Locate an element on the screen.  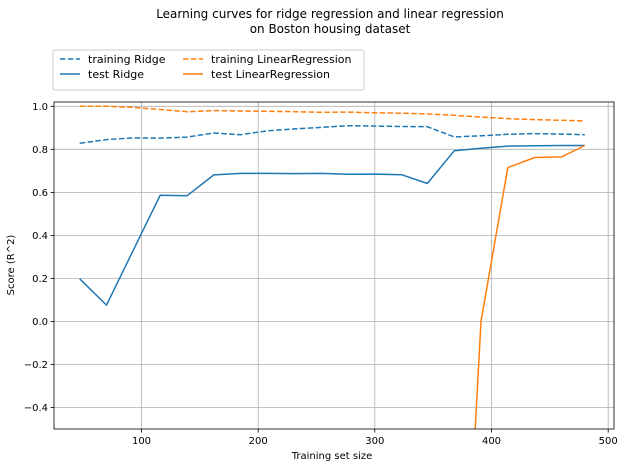
legend-label-test-linearregression: test LinearRegression is located at coordinates (270, 74).